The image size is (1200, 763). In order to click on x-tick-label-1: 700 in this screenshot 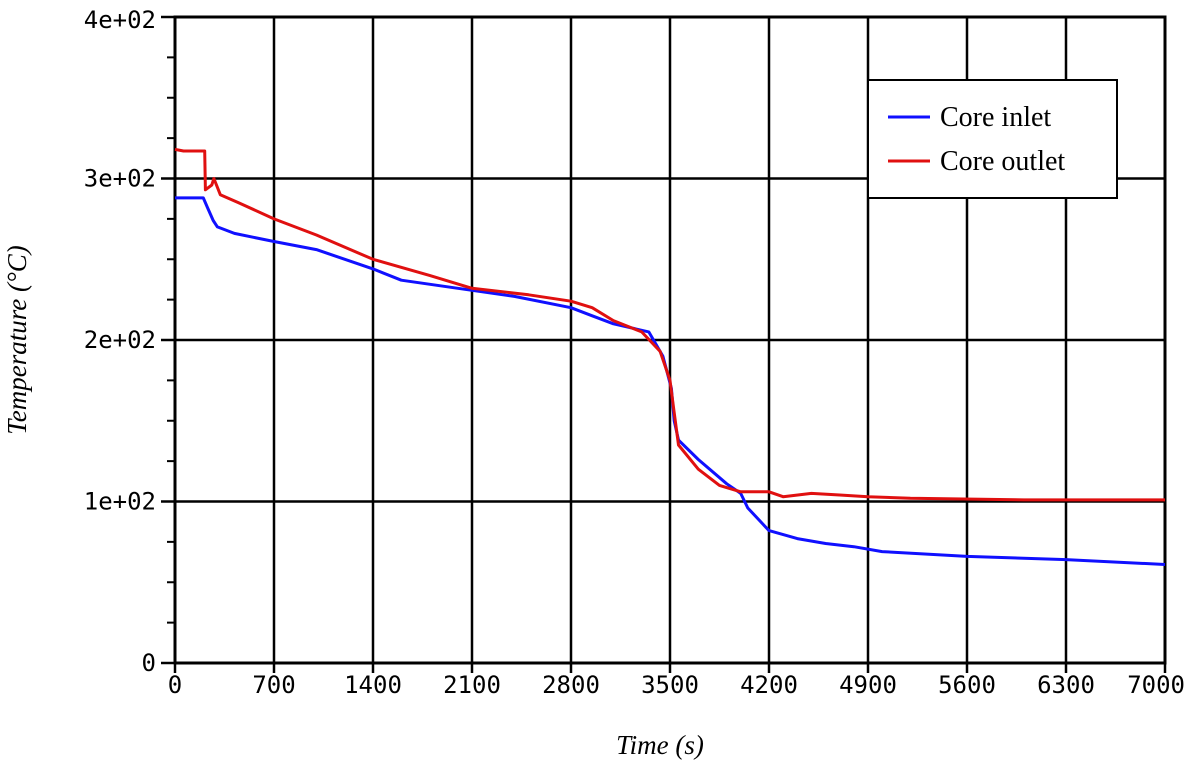, I will do `click(273, 685)`.